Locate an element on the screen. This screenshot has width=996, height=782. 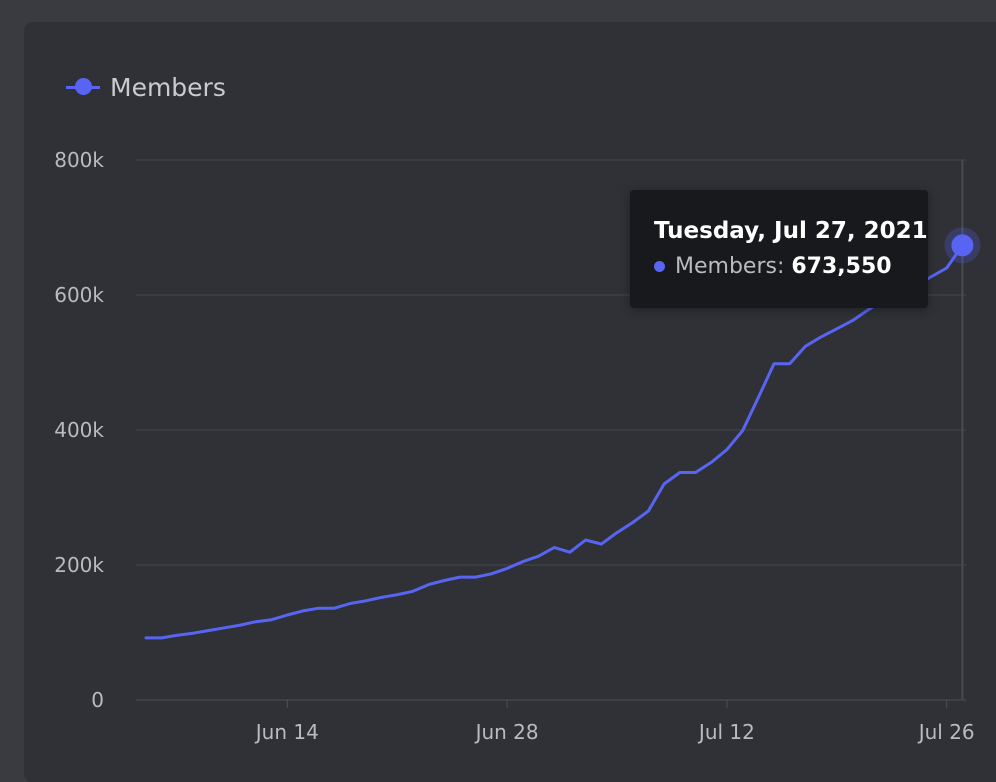
x-tick-label: Jul 12 is located at coordinates (726, 732).